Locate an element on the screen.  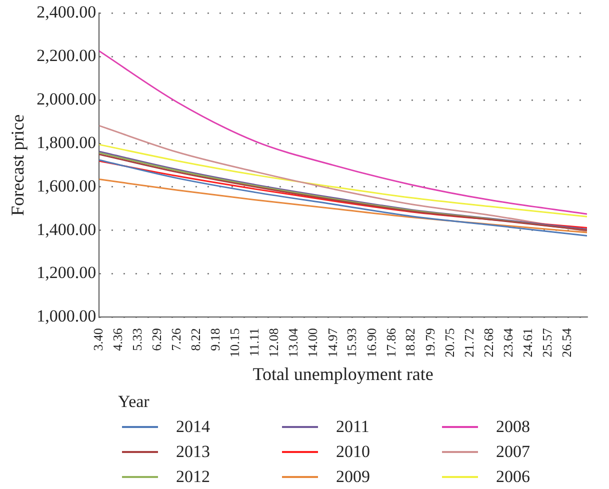
legend-label: 2010 is located at coordinates (353, 452).